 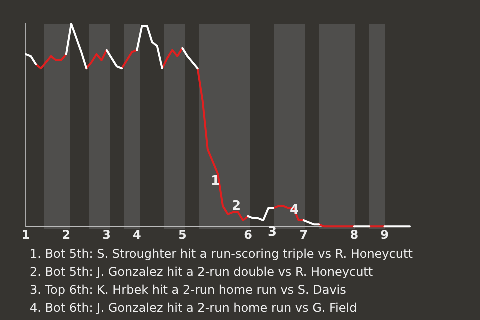 I want to click on text: 4. Bot 6th: J. Gonzalez hit a 2-run home run vs G. Field, so click(x=194, y=308).